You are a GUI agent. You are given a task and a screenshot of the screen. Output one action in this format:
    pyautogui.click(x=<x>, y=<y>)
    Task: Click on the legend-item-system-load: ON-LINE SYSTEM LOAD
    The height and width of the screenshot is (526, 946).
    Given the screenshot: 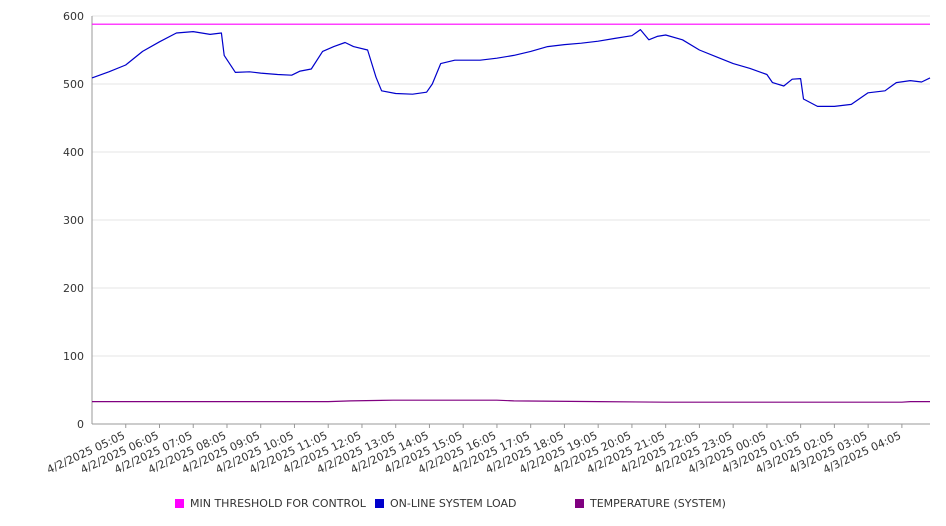 What is the action you would take?
    pyautogui.click(x=445, y=503)
    